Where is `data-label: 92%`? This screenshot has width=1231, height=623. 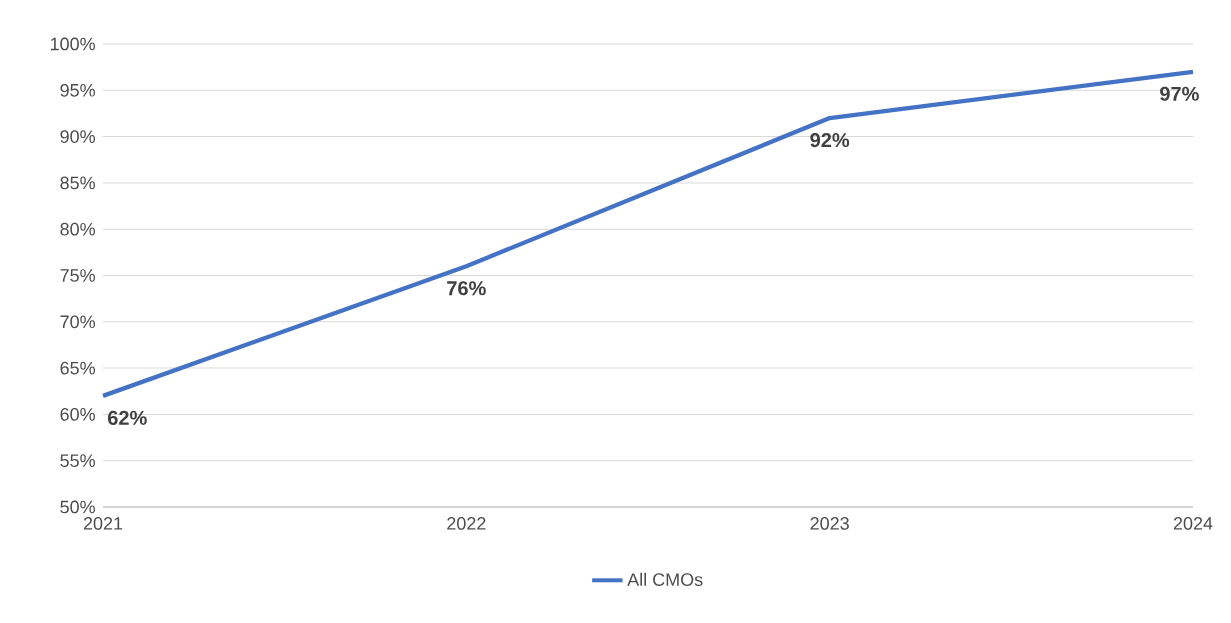
data-label: 92% is located at coordinates (830, 140).